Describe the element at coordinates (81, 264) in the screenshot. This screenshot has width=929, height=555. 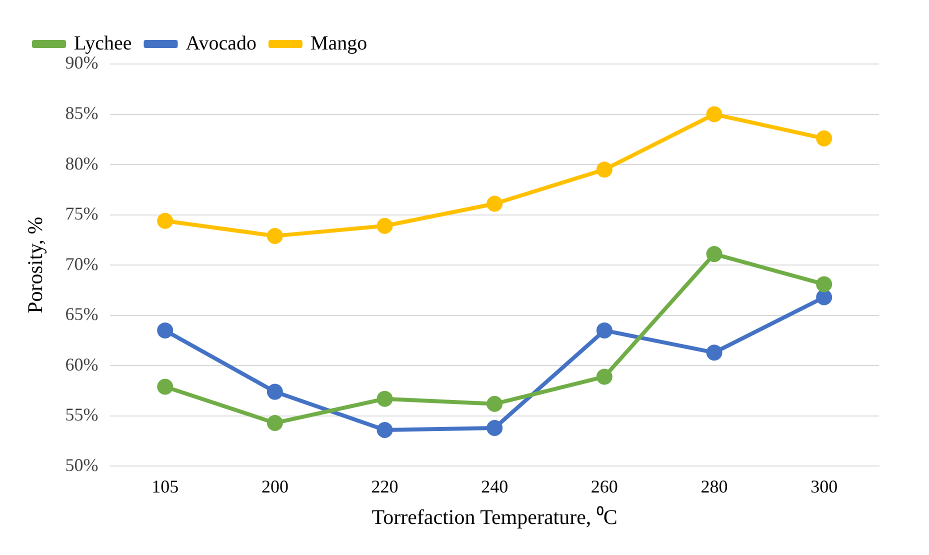
I see `y-tick-label: 70%` at that location.